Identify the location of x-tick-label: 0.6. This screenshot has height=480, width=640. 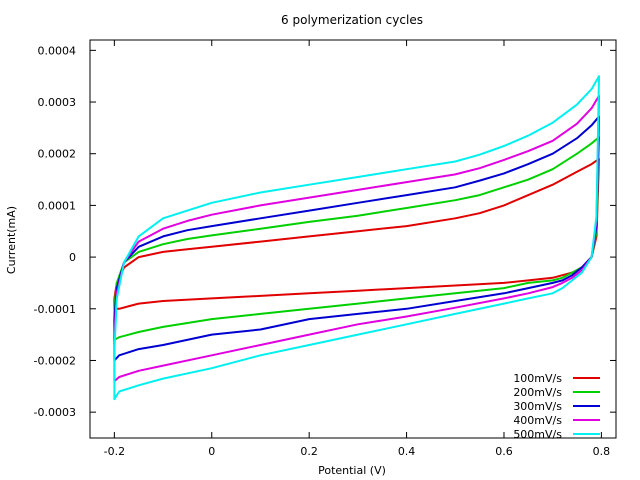
(504, 451).